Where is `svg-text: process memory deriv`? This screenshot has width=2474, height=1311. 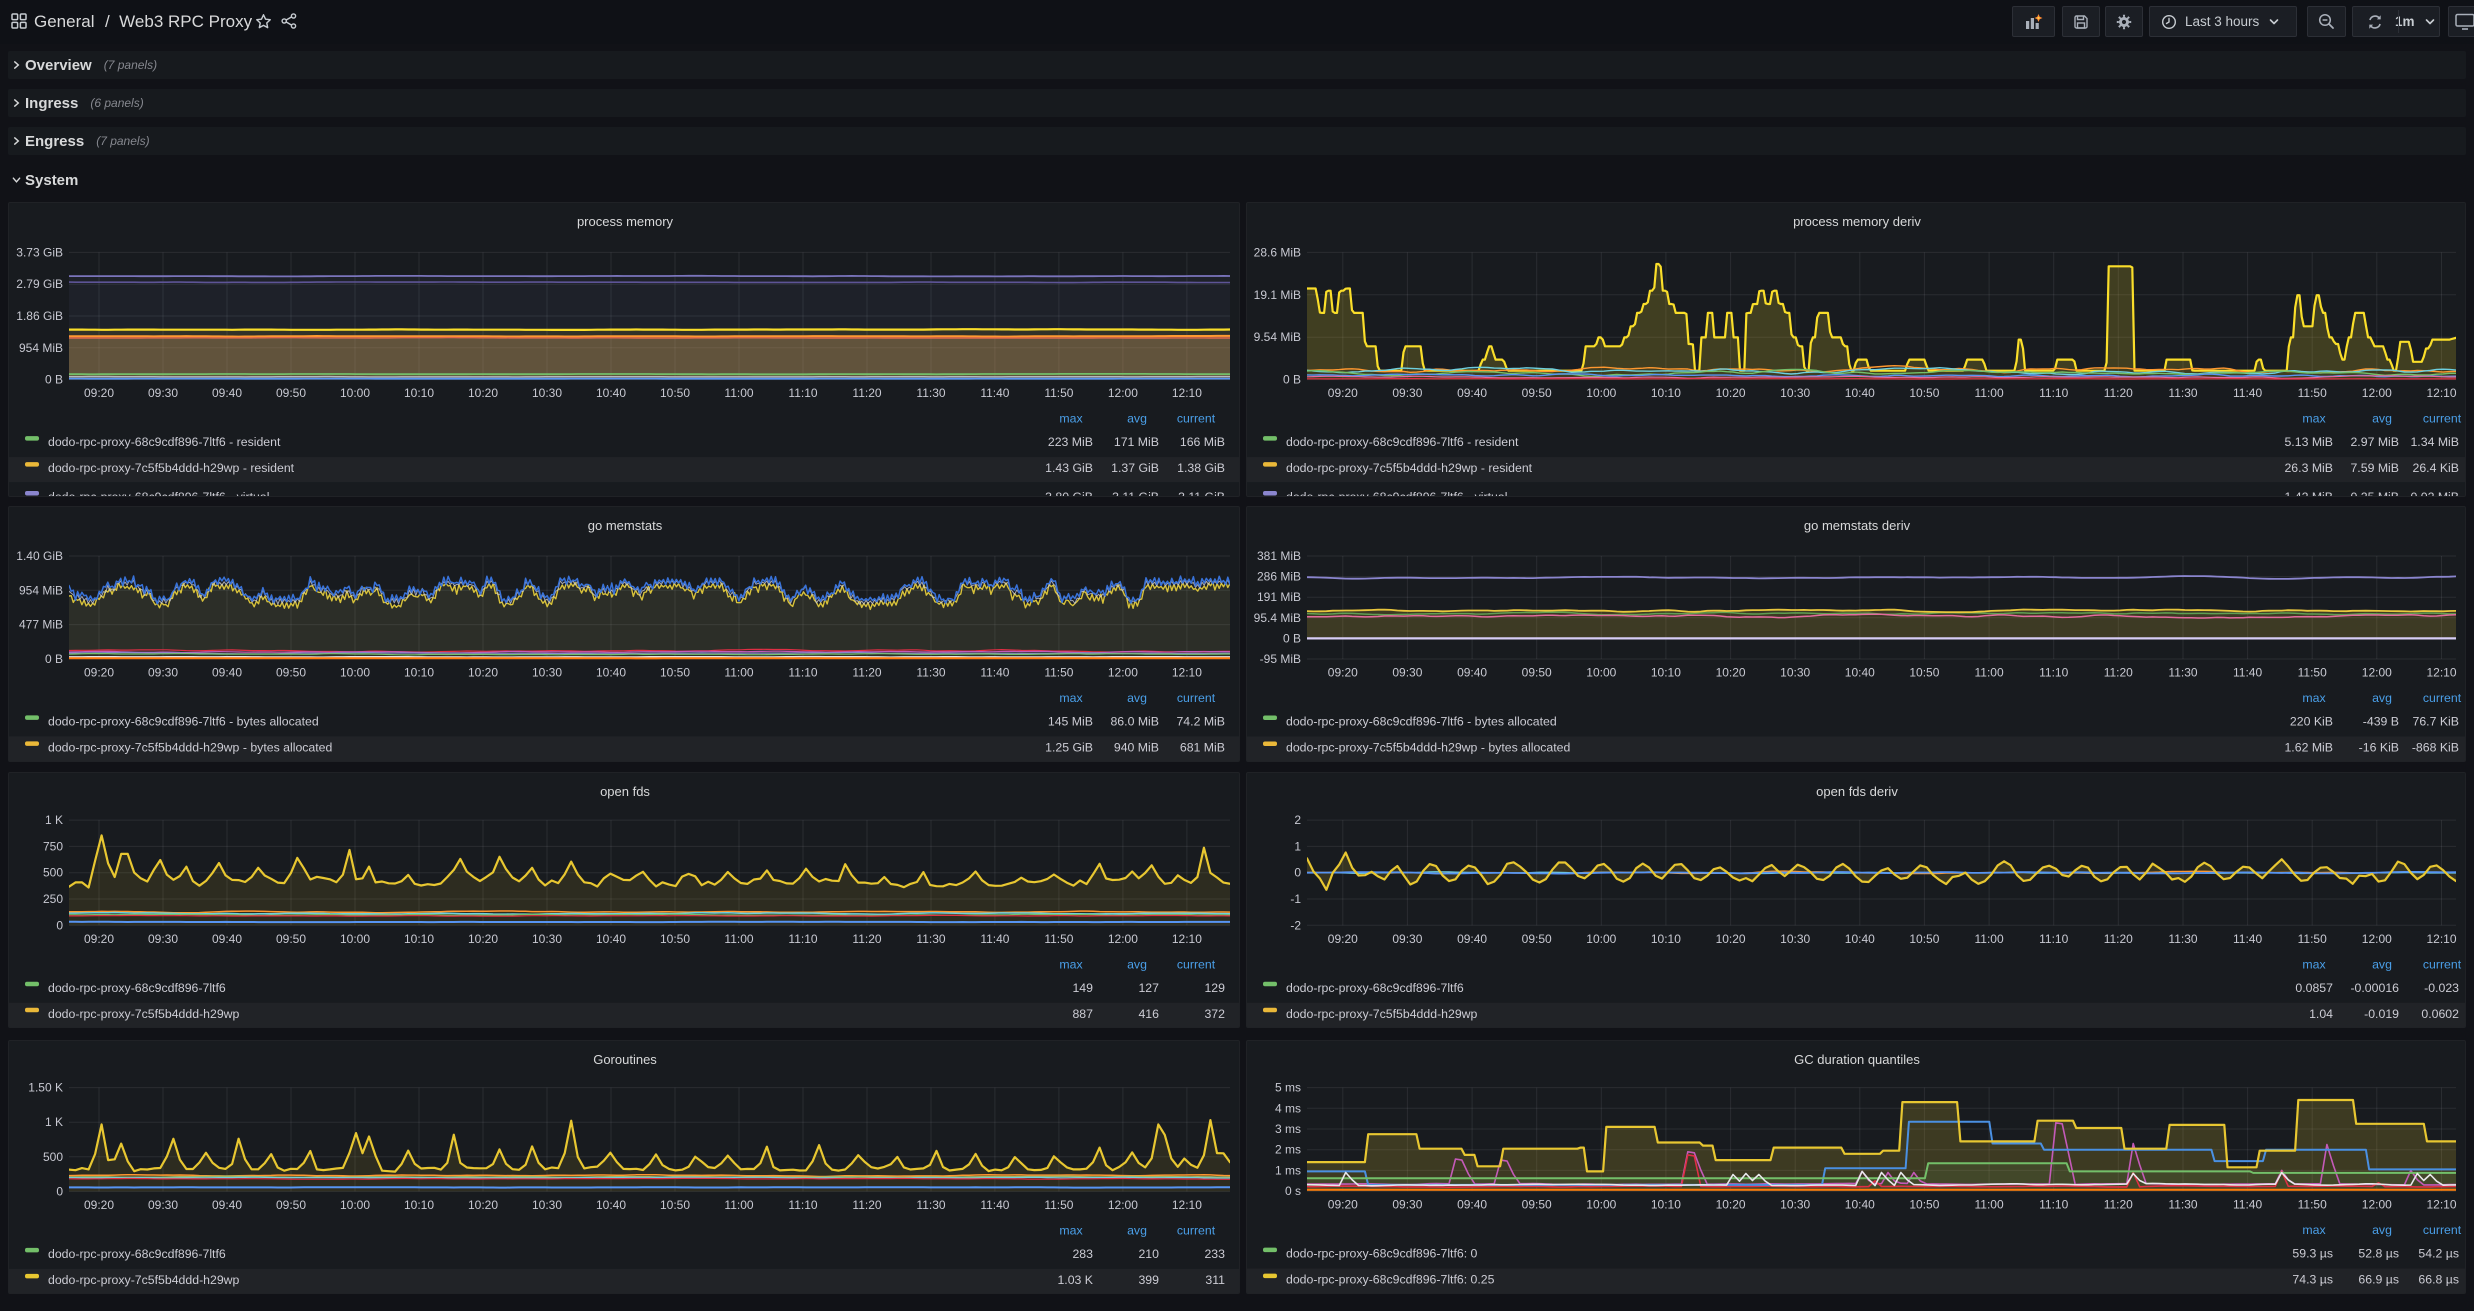 svg-text: process memory deriv is located at coordinates (1857, 221).